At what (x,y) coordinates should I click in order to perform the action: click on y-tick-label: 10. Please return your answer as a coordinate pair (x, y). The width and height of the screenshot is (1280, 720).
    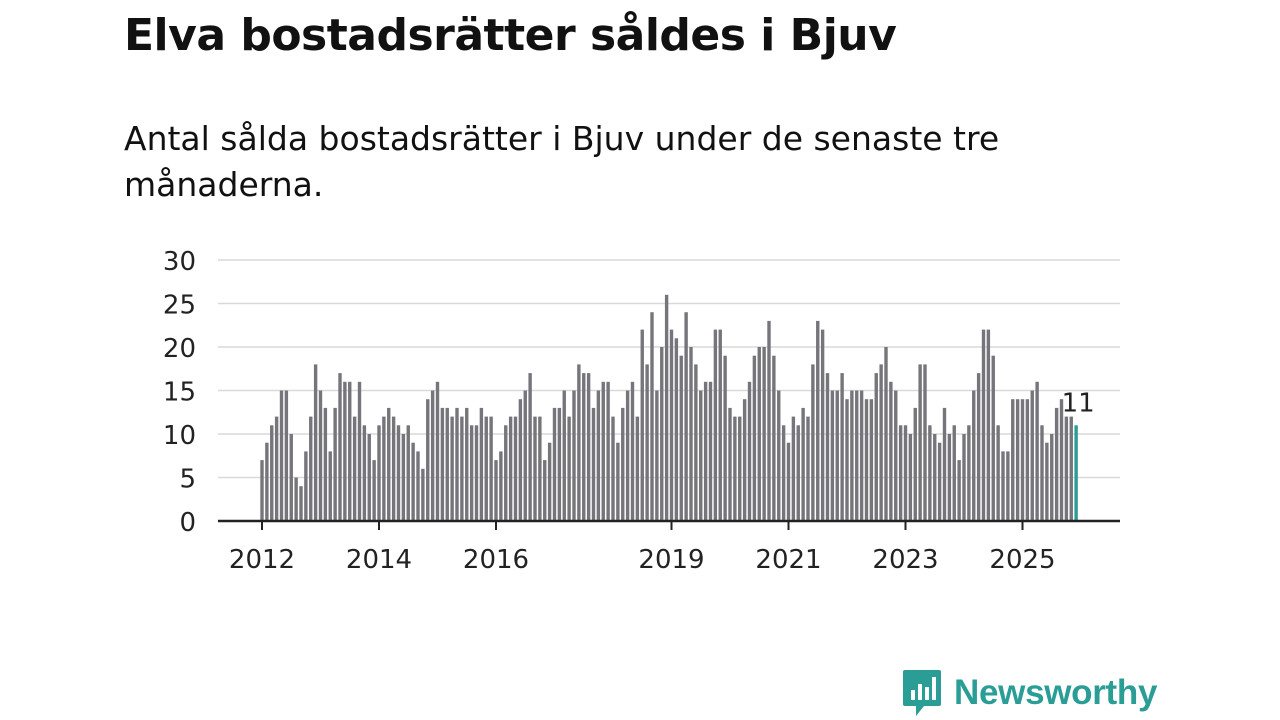
    Looking at the image, I should click on (179, 436).